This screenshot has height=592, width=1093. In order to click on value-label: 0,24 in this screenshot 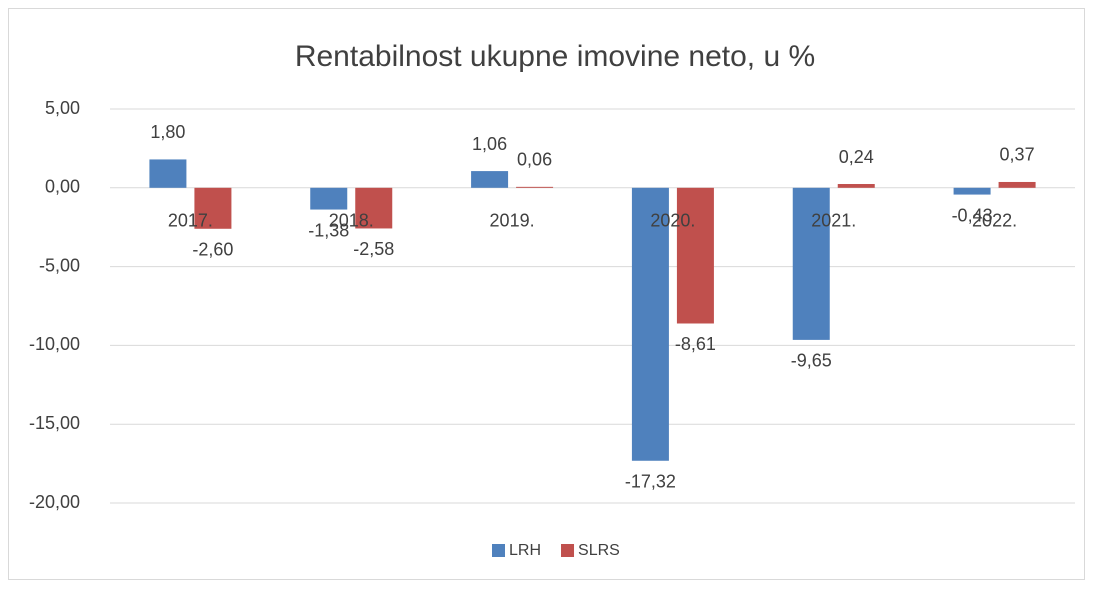, I will do `click(856, 157)`.